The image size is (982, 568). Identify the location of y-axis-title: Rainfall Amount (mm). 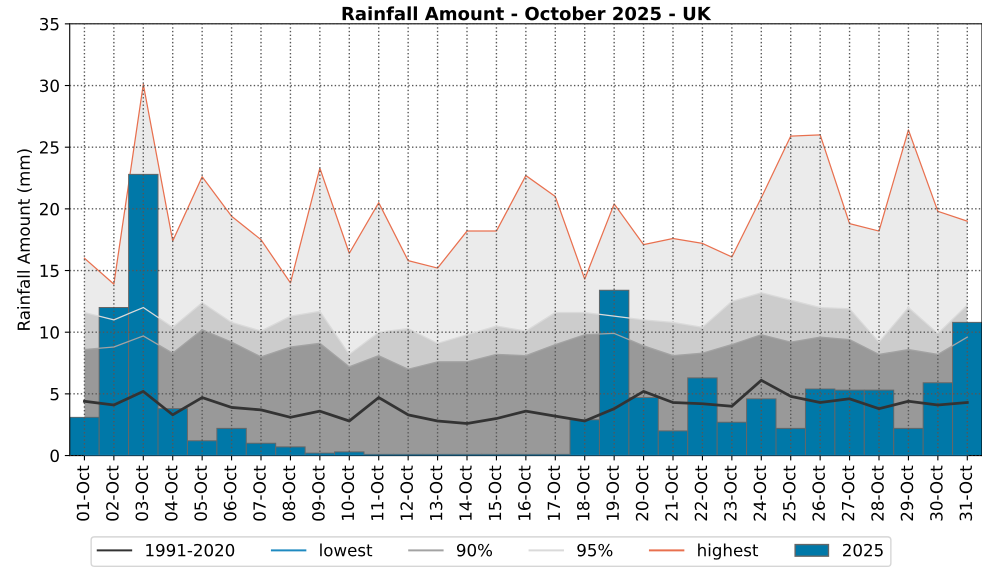
(24, 239).